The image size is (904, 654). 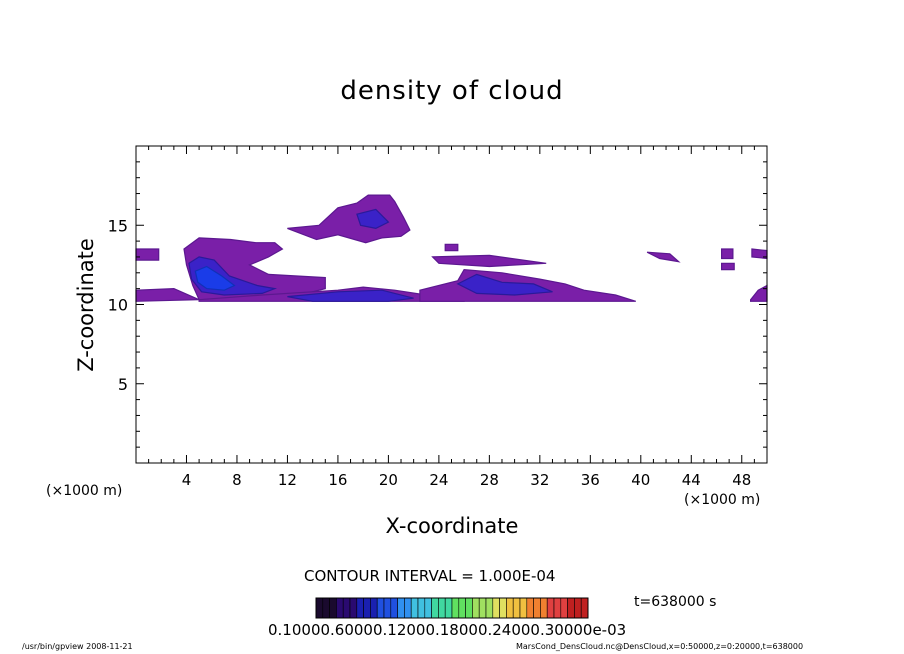 What do you see at coordinates (539, 480) in the screenshot?
I see `x-tick-label: 32` at bounding box center [539, 480].